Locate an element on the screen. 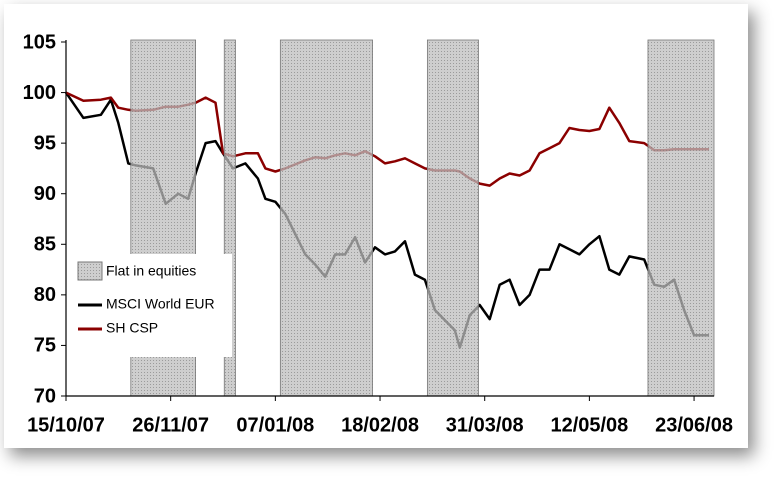  x-tick-label: 15/10/07 is located at coordinates (66, 425).